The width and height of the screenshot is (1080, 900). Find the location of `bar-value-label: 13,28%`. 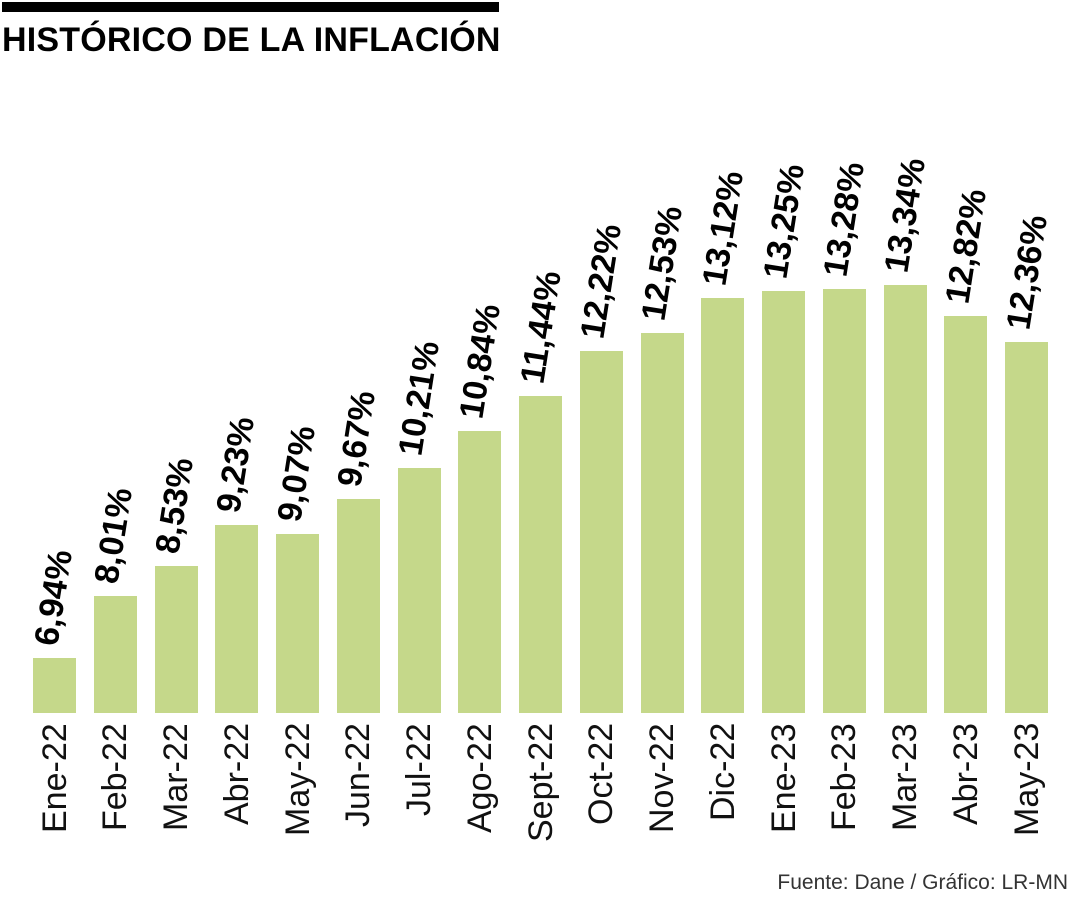

bar-value-label: 13,28% is located at coordinates (844, 219).